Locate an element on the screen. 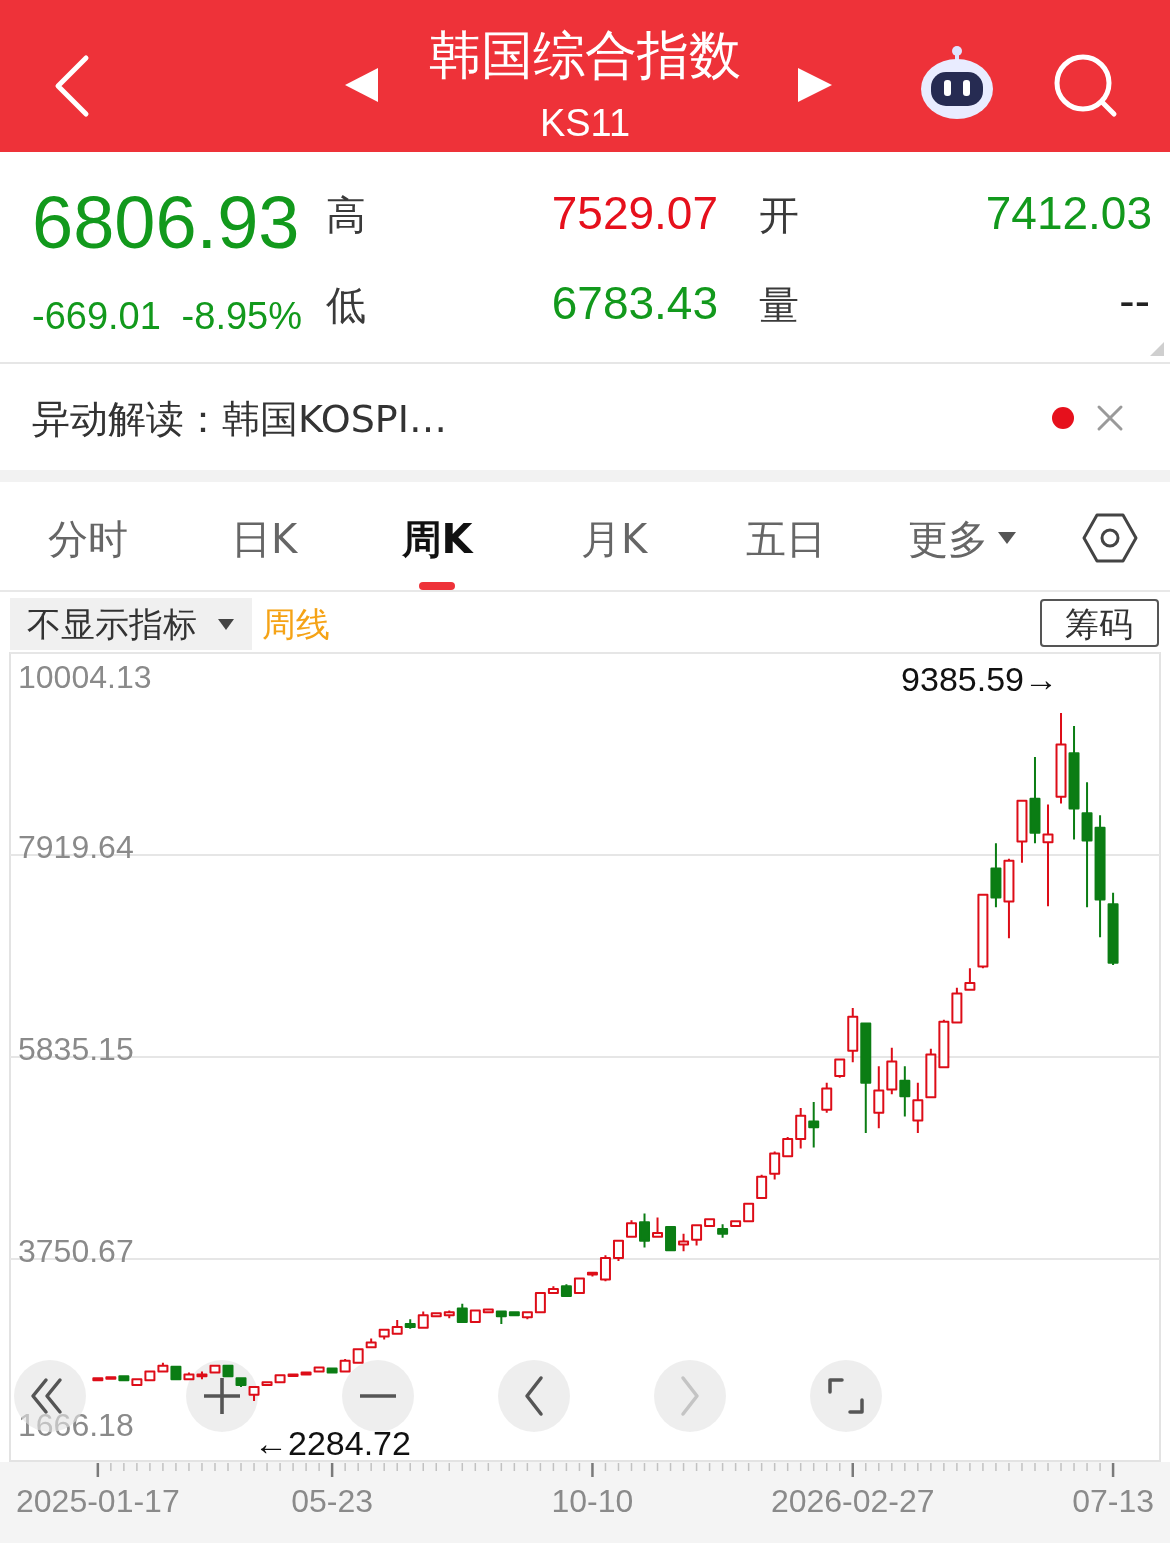 Image resolution: width=1170 pixels, height=1543 pixels. text: 6806.93 is located at coordinates (166, 222).